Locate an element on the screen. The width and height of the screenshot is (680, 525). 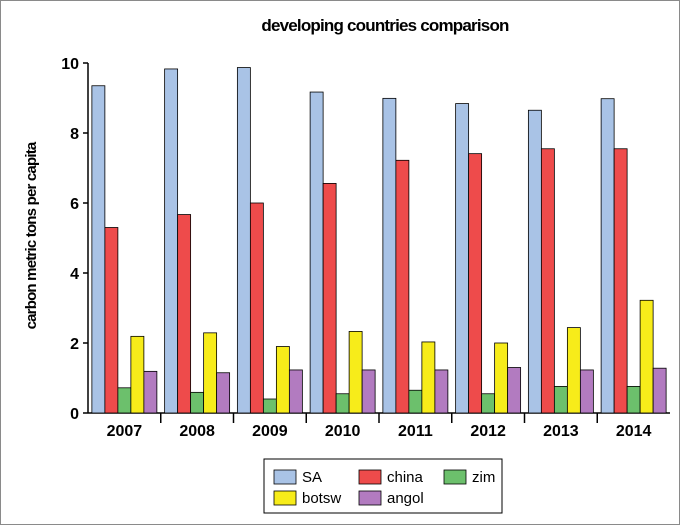
bar-angol-2010 is located at coordinates (368, 391).